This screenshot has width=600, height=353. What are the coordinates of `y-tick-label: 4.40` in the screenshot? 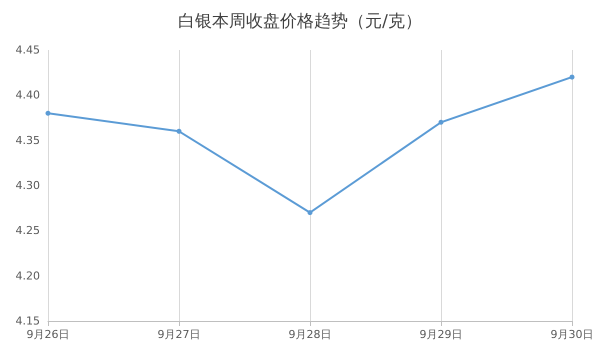 It's located at (28, 95).